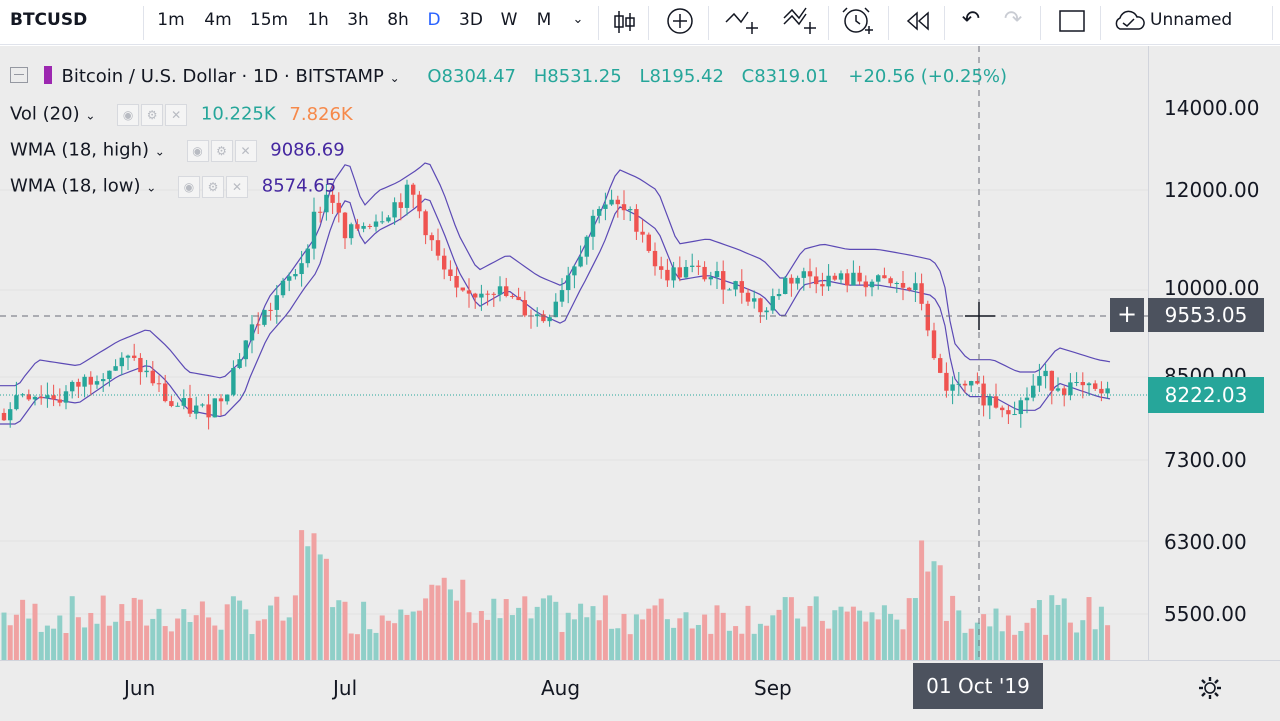 The width and height of the screenshot is (1280, 721). I want to click on ohlc-close: C8319.01, so click(785, 76).